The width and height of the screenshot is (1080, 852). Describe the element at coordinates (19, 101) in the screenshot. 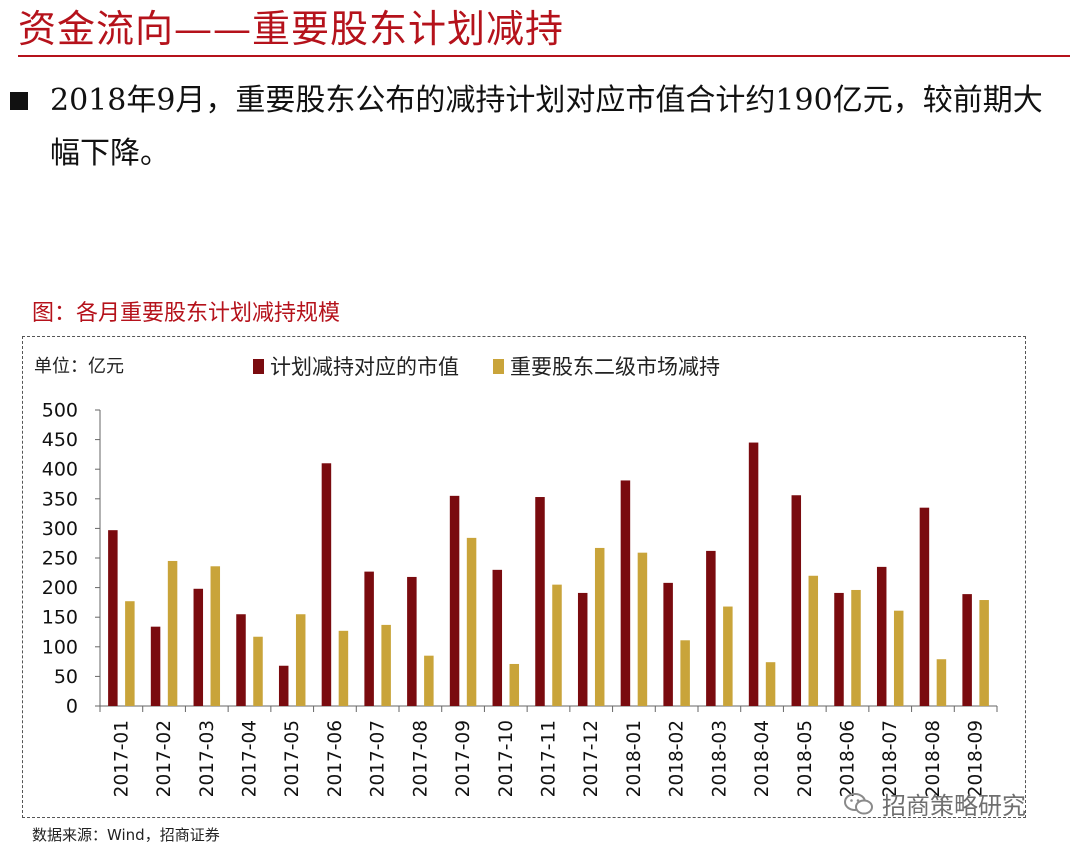

I see `bullet-square-icon` at that location.